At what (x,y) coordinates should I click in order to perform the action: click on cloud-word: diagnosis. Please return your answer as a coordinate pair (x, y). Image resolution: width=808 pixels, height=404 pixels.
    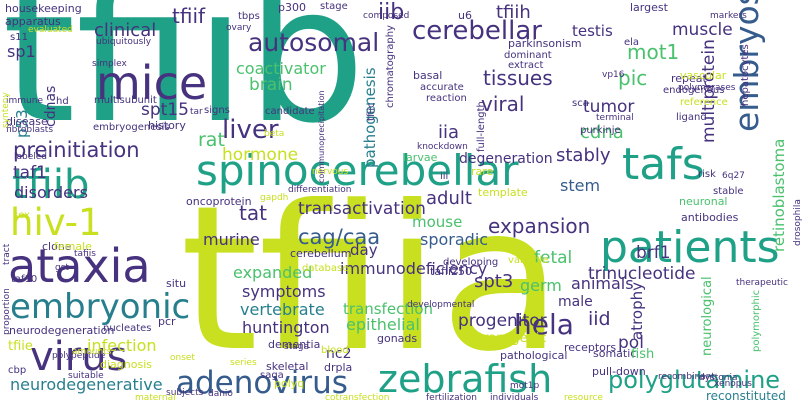
    Looking at the image, I should click on (126, 364).